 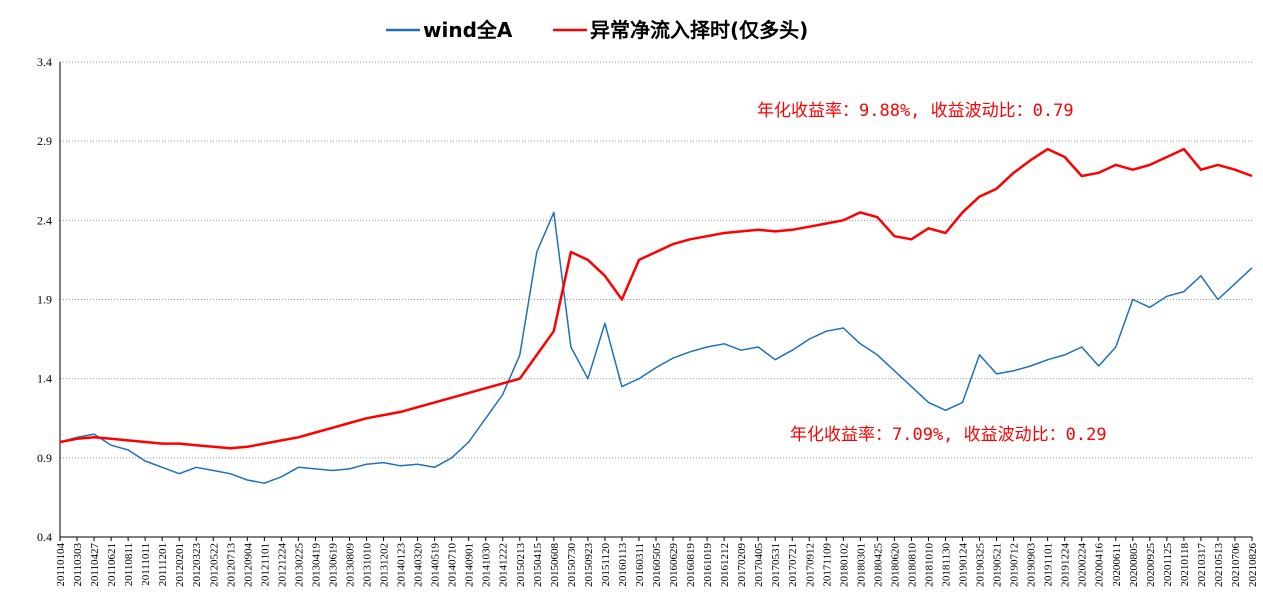 I want to click on x-tick-label: 20140320, so click(x=419, y=565).